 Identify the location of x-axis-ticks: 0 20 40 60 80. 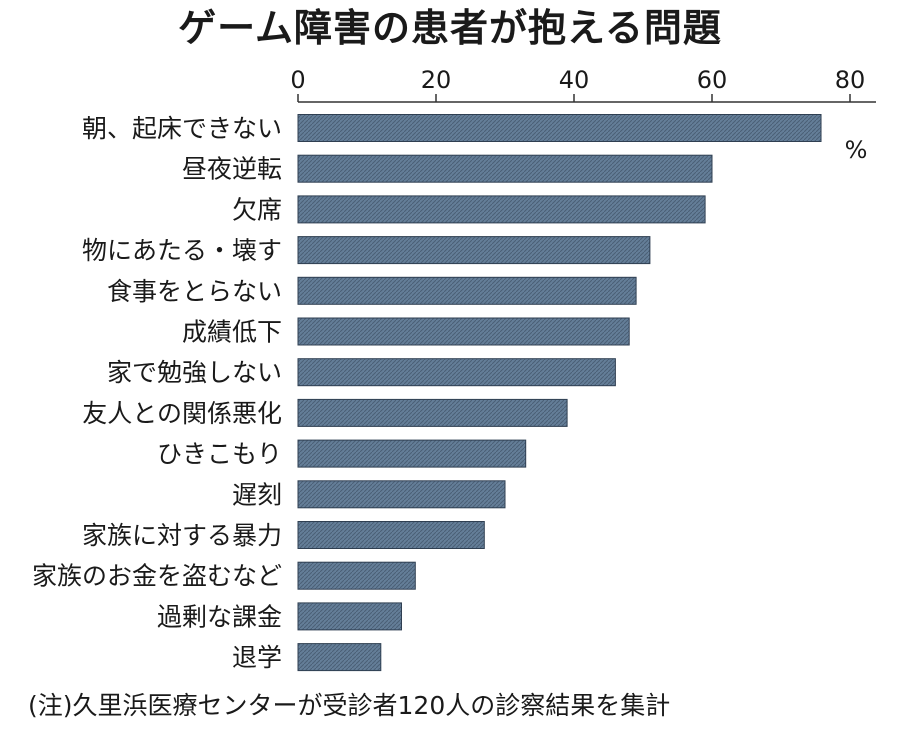
(577, 84).